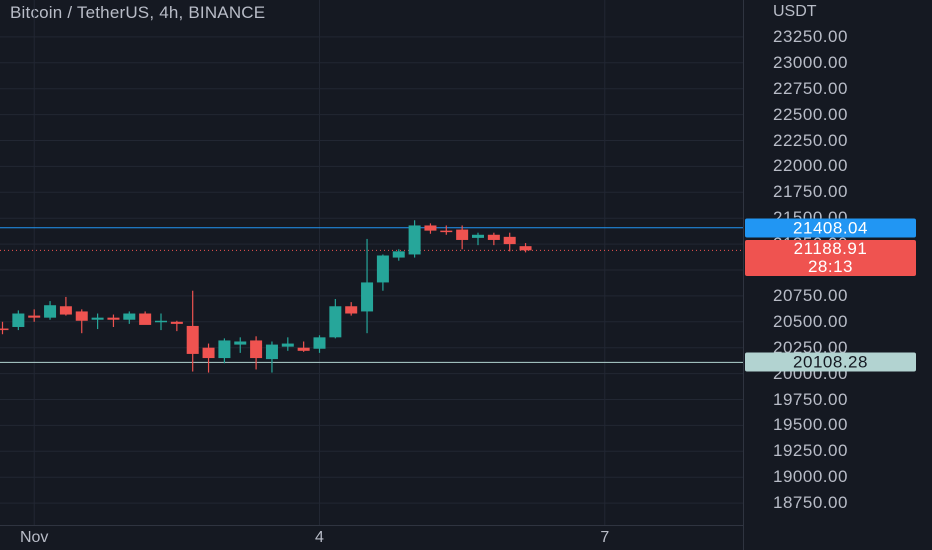 Image resolution: width=932 pixels, height=550 pixels. I want to click on price-tick-label: 21750.00, so click(810, 192).